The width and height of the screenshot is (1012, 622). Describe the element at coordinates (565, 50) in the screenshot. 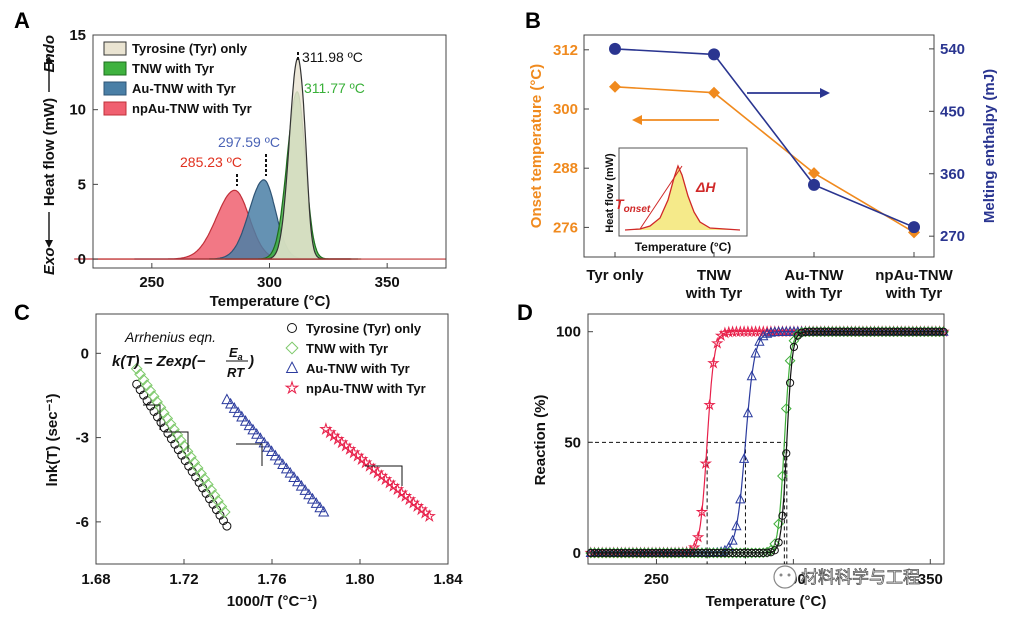

I see `left-tick-label: 312` at that location.